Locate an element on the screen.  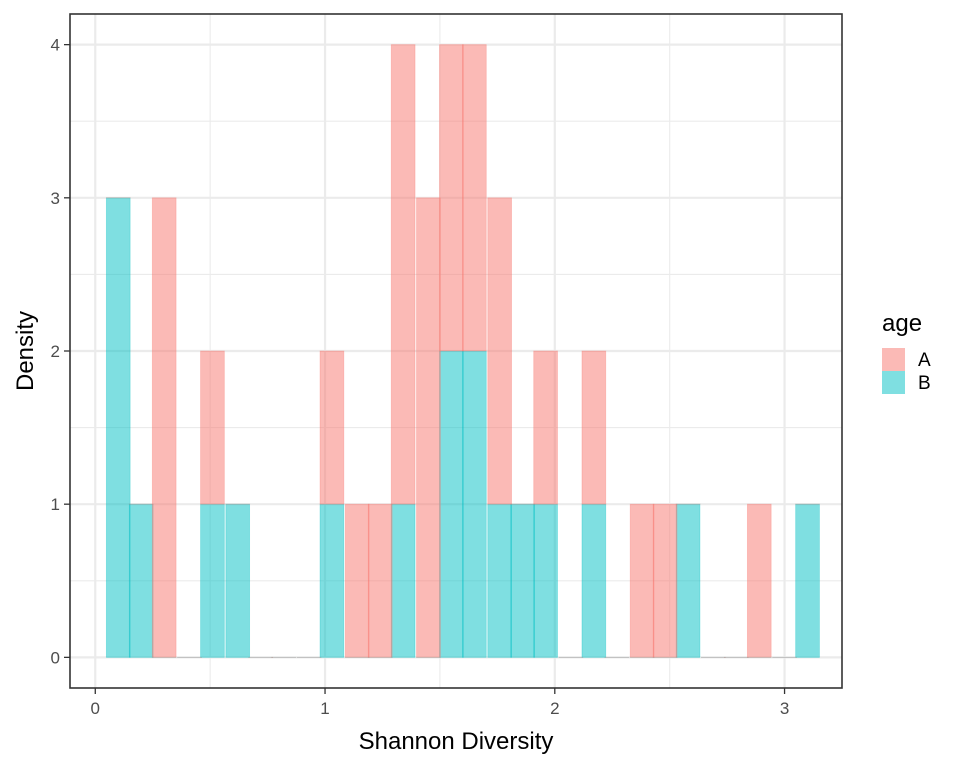
x-axis: 0 1 2 3 is located at coordinates (440, 703).